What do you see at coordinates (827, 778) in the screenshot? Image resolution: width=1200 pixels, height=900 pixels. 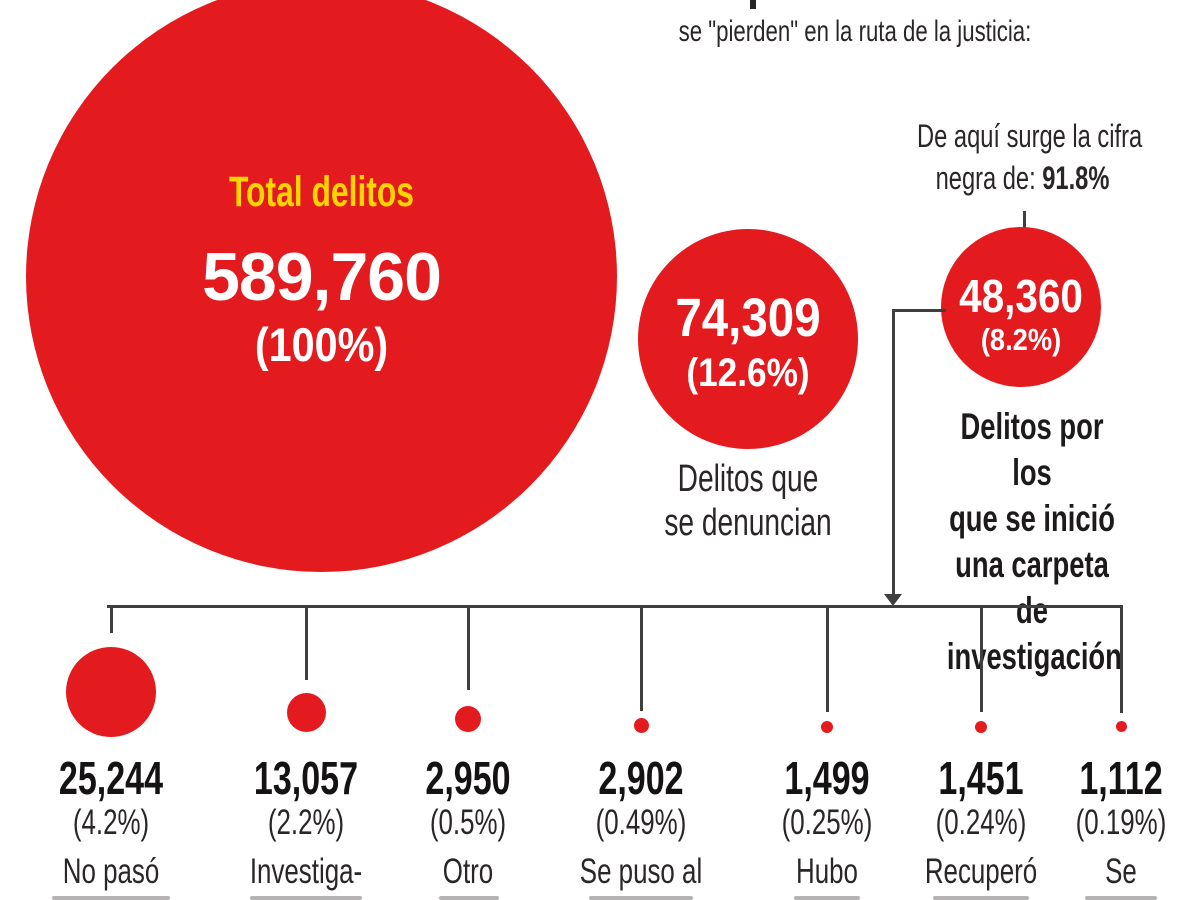 I see `outcome-value: 1,499` at bounding box center [827, 778].